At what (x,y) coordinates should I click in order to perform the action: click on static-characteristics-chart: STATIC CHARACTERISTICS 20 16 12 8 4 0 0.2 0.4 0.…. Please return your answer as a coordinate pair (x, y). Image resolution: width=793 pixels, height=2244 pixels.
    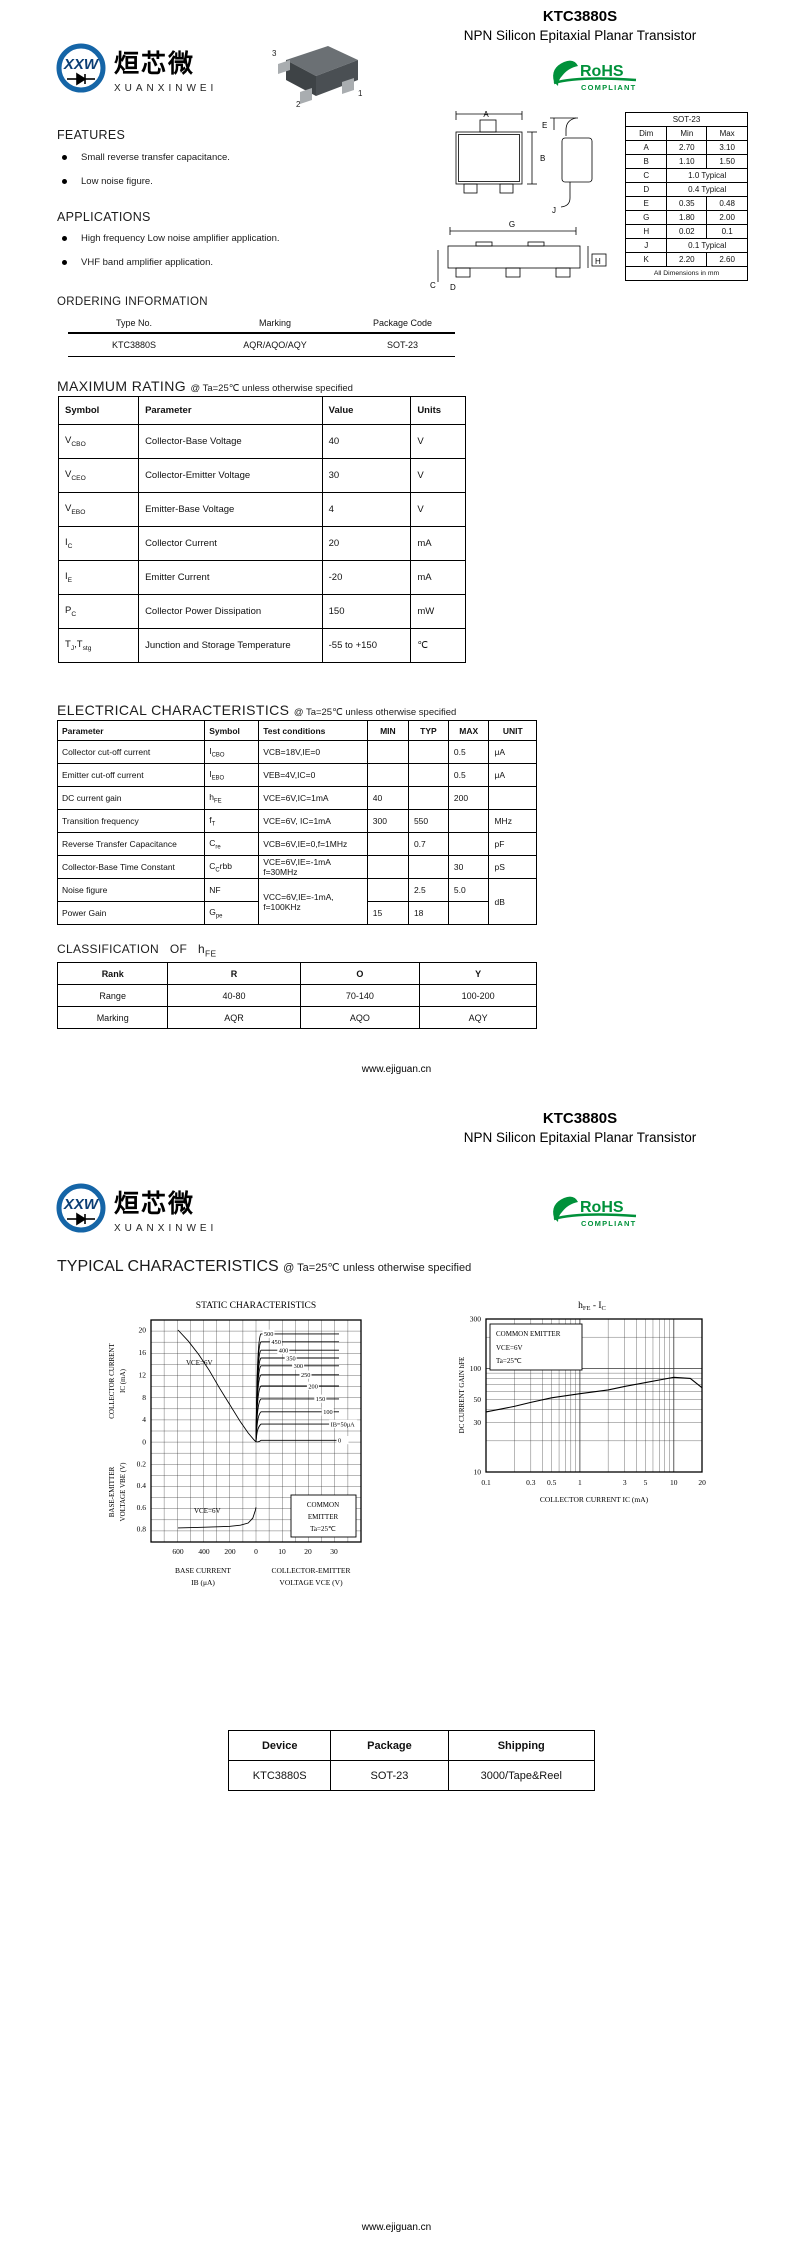
    Looking at the image, I should click on (235, 1444).